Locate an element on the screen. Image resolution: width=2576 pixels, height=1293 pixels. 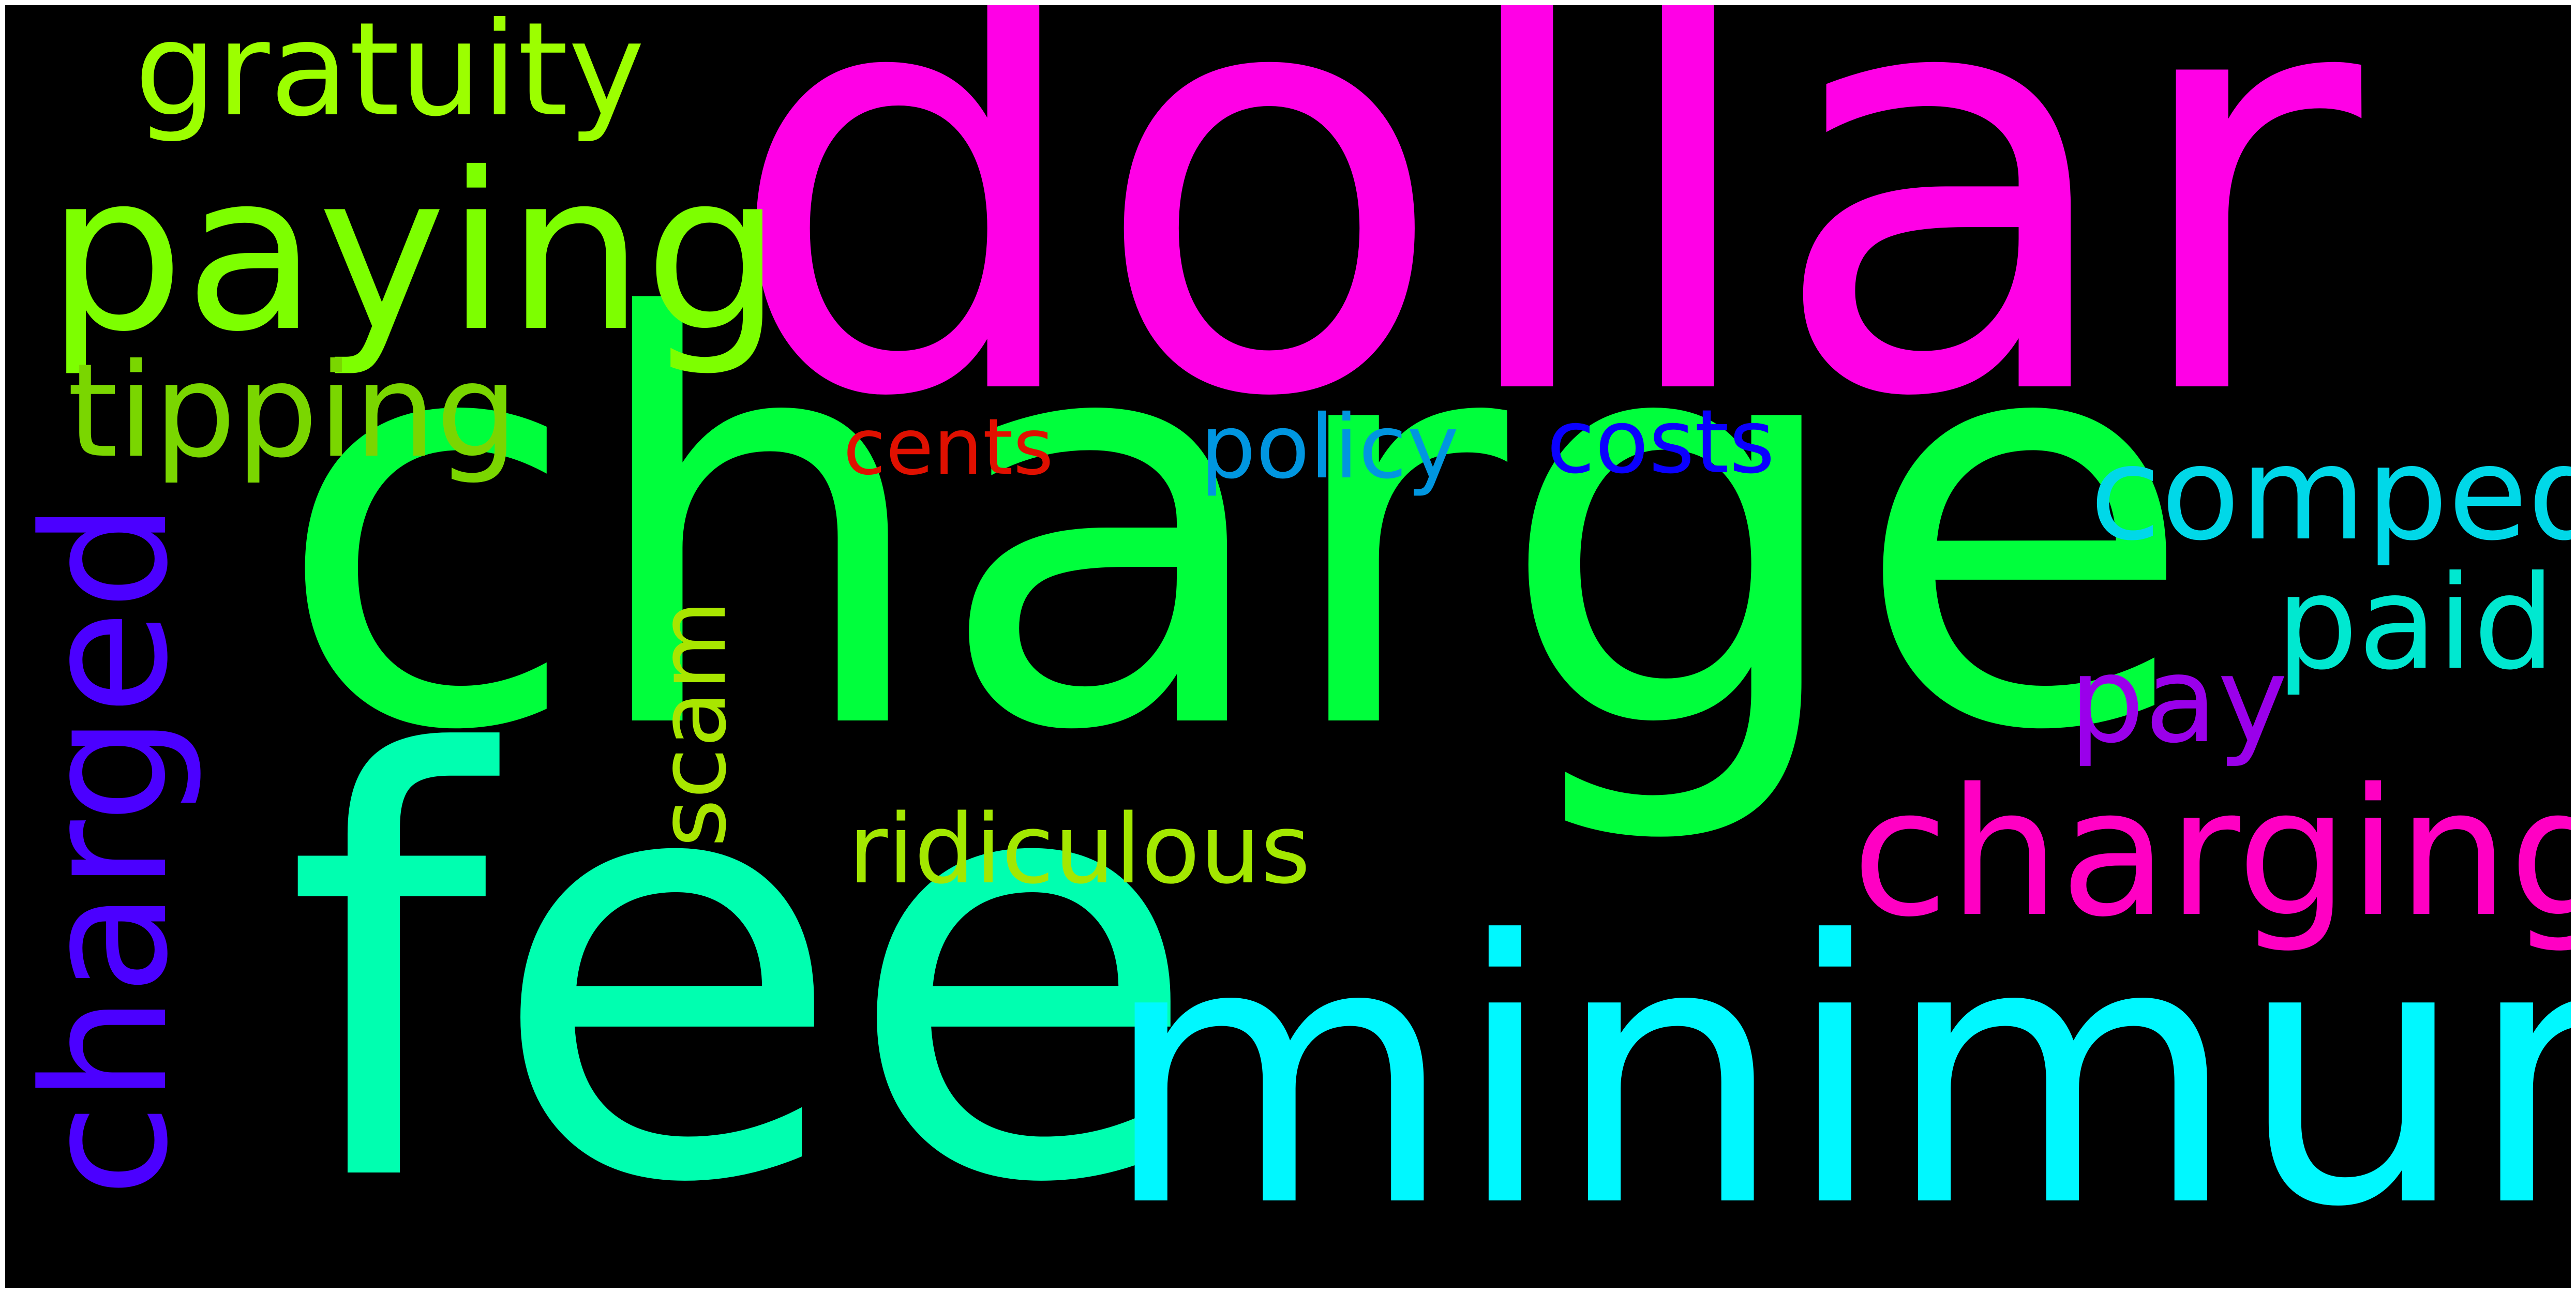
word-pay: pay is located at coordinates (2178, 701).